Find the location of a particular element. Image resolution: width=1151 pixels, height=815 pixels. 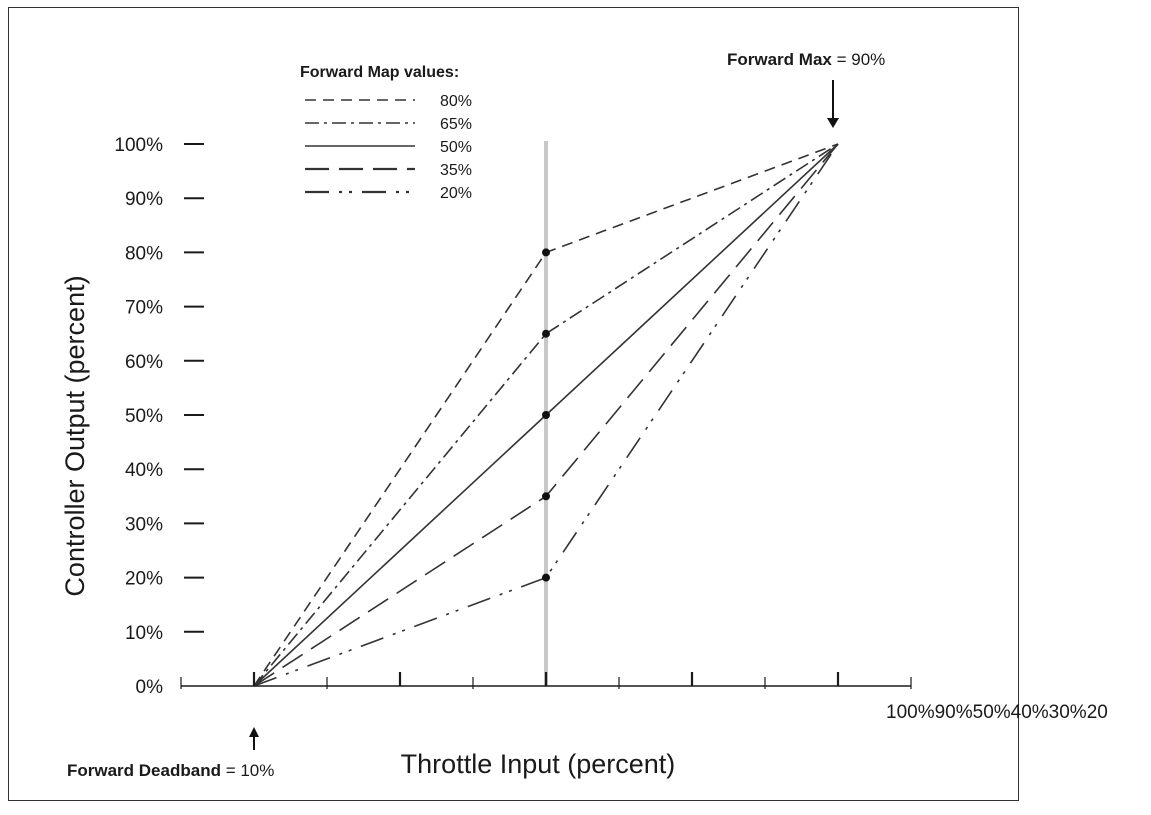

forward-max-arrowhead is located at coordinates (833, 123).